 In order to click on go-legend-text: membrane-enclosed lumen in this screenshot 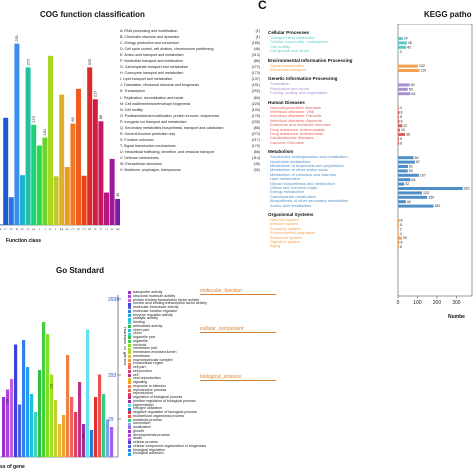, I will do `click(155, 352)`.